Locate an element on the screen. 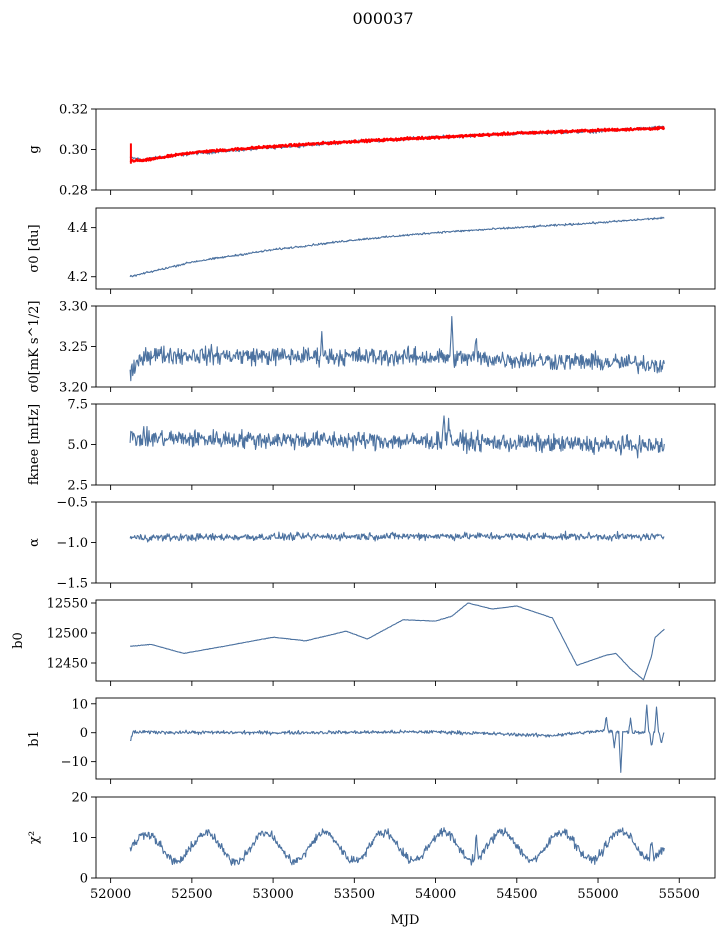  panel-3: 3.20 3.25 3.30 σ0[mK s^1/2] is located at coordinates (371, 348).